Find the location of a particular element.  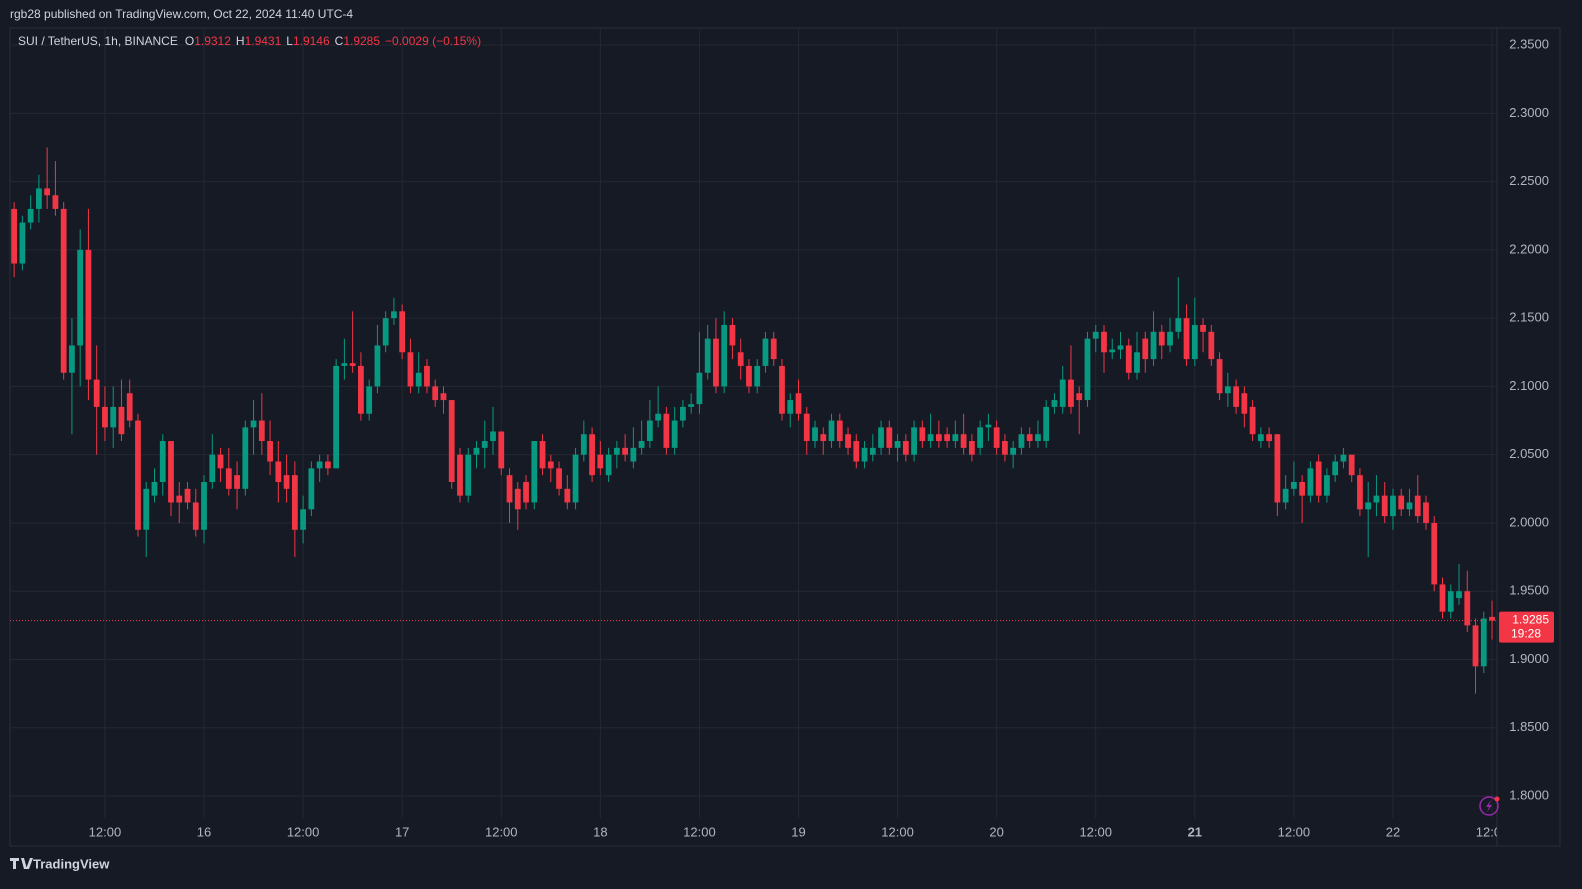

icon-bolt is located at coordinates (1489, 806).